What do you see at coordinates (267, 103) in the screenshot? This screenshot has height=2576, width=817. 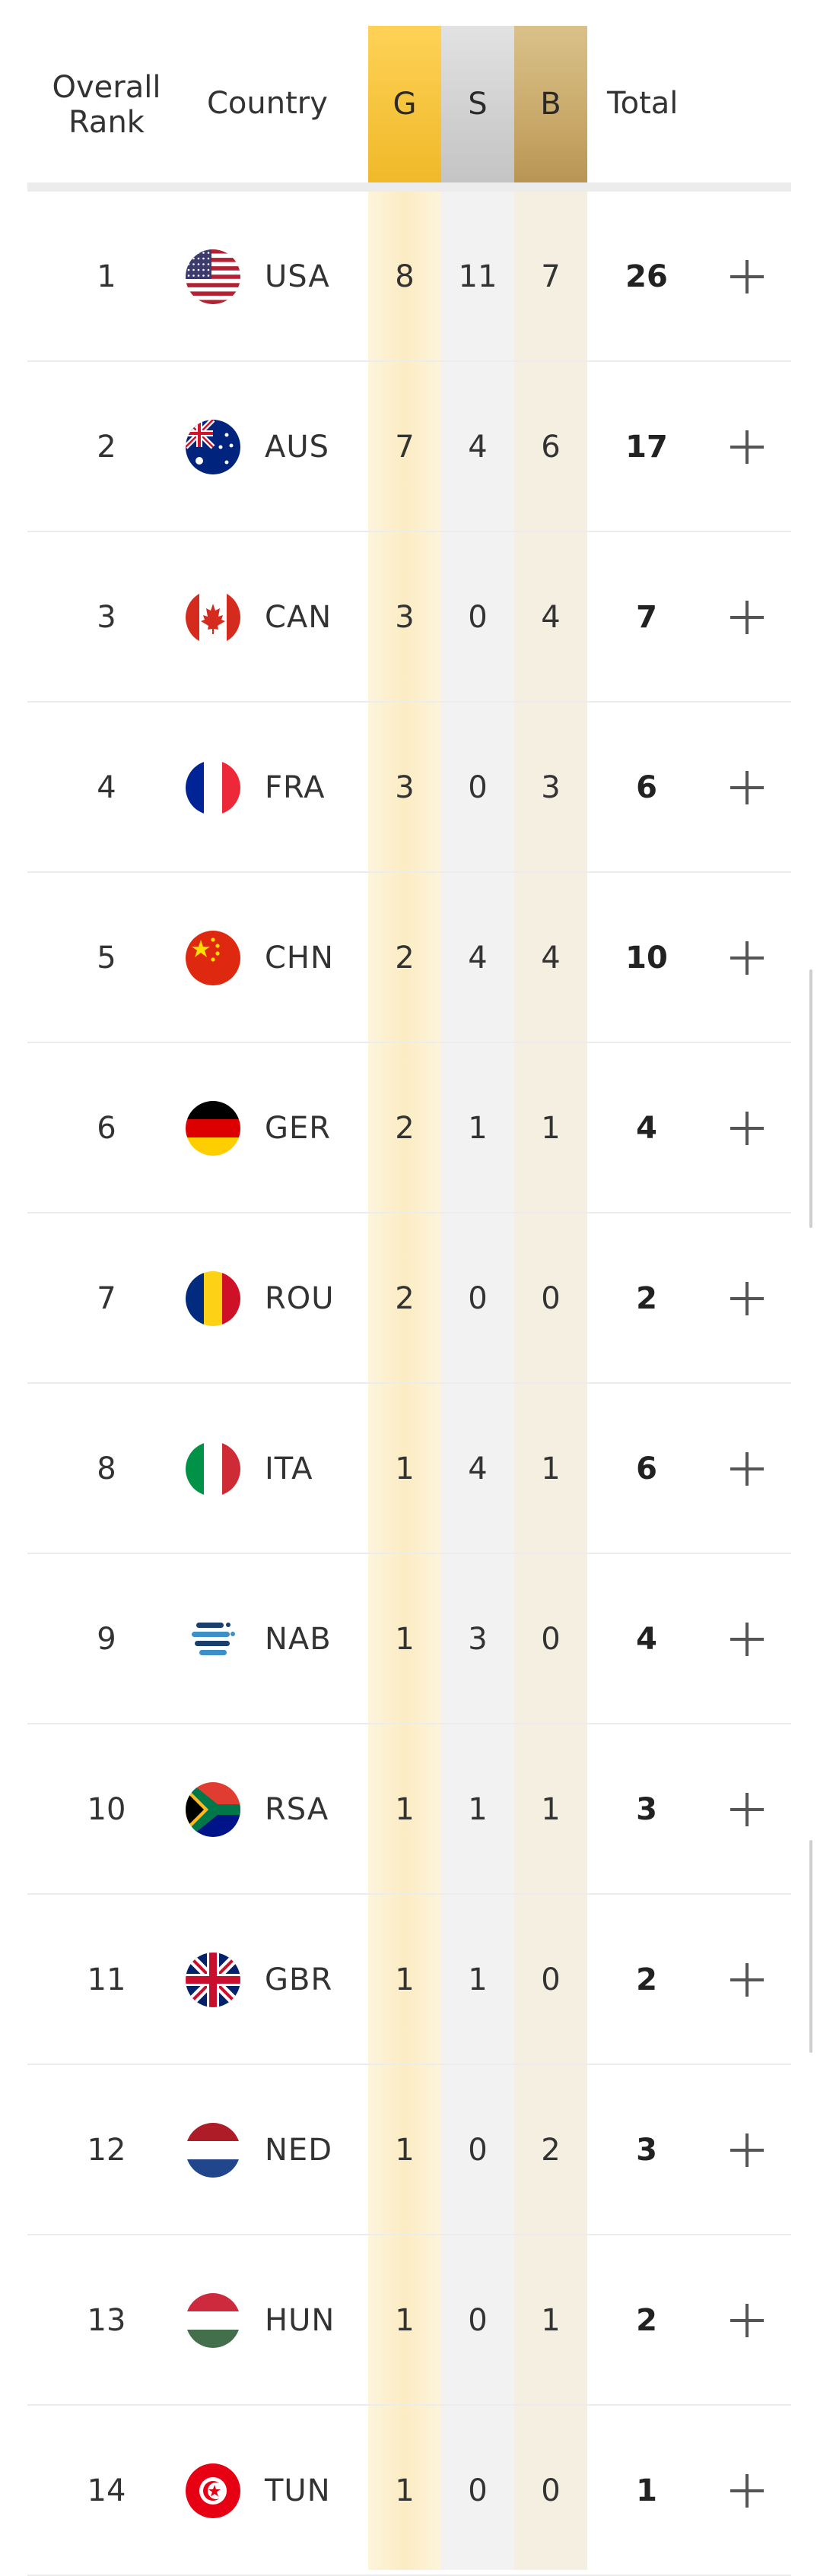 I see `country-header: Country` at bounding box center [267, 103].